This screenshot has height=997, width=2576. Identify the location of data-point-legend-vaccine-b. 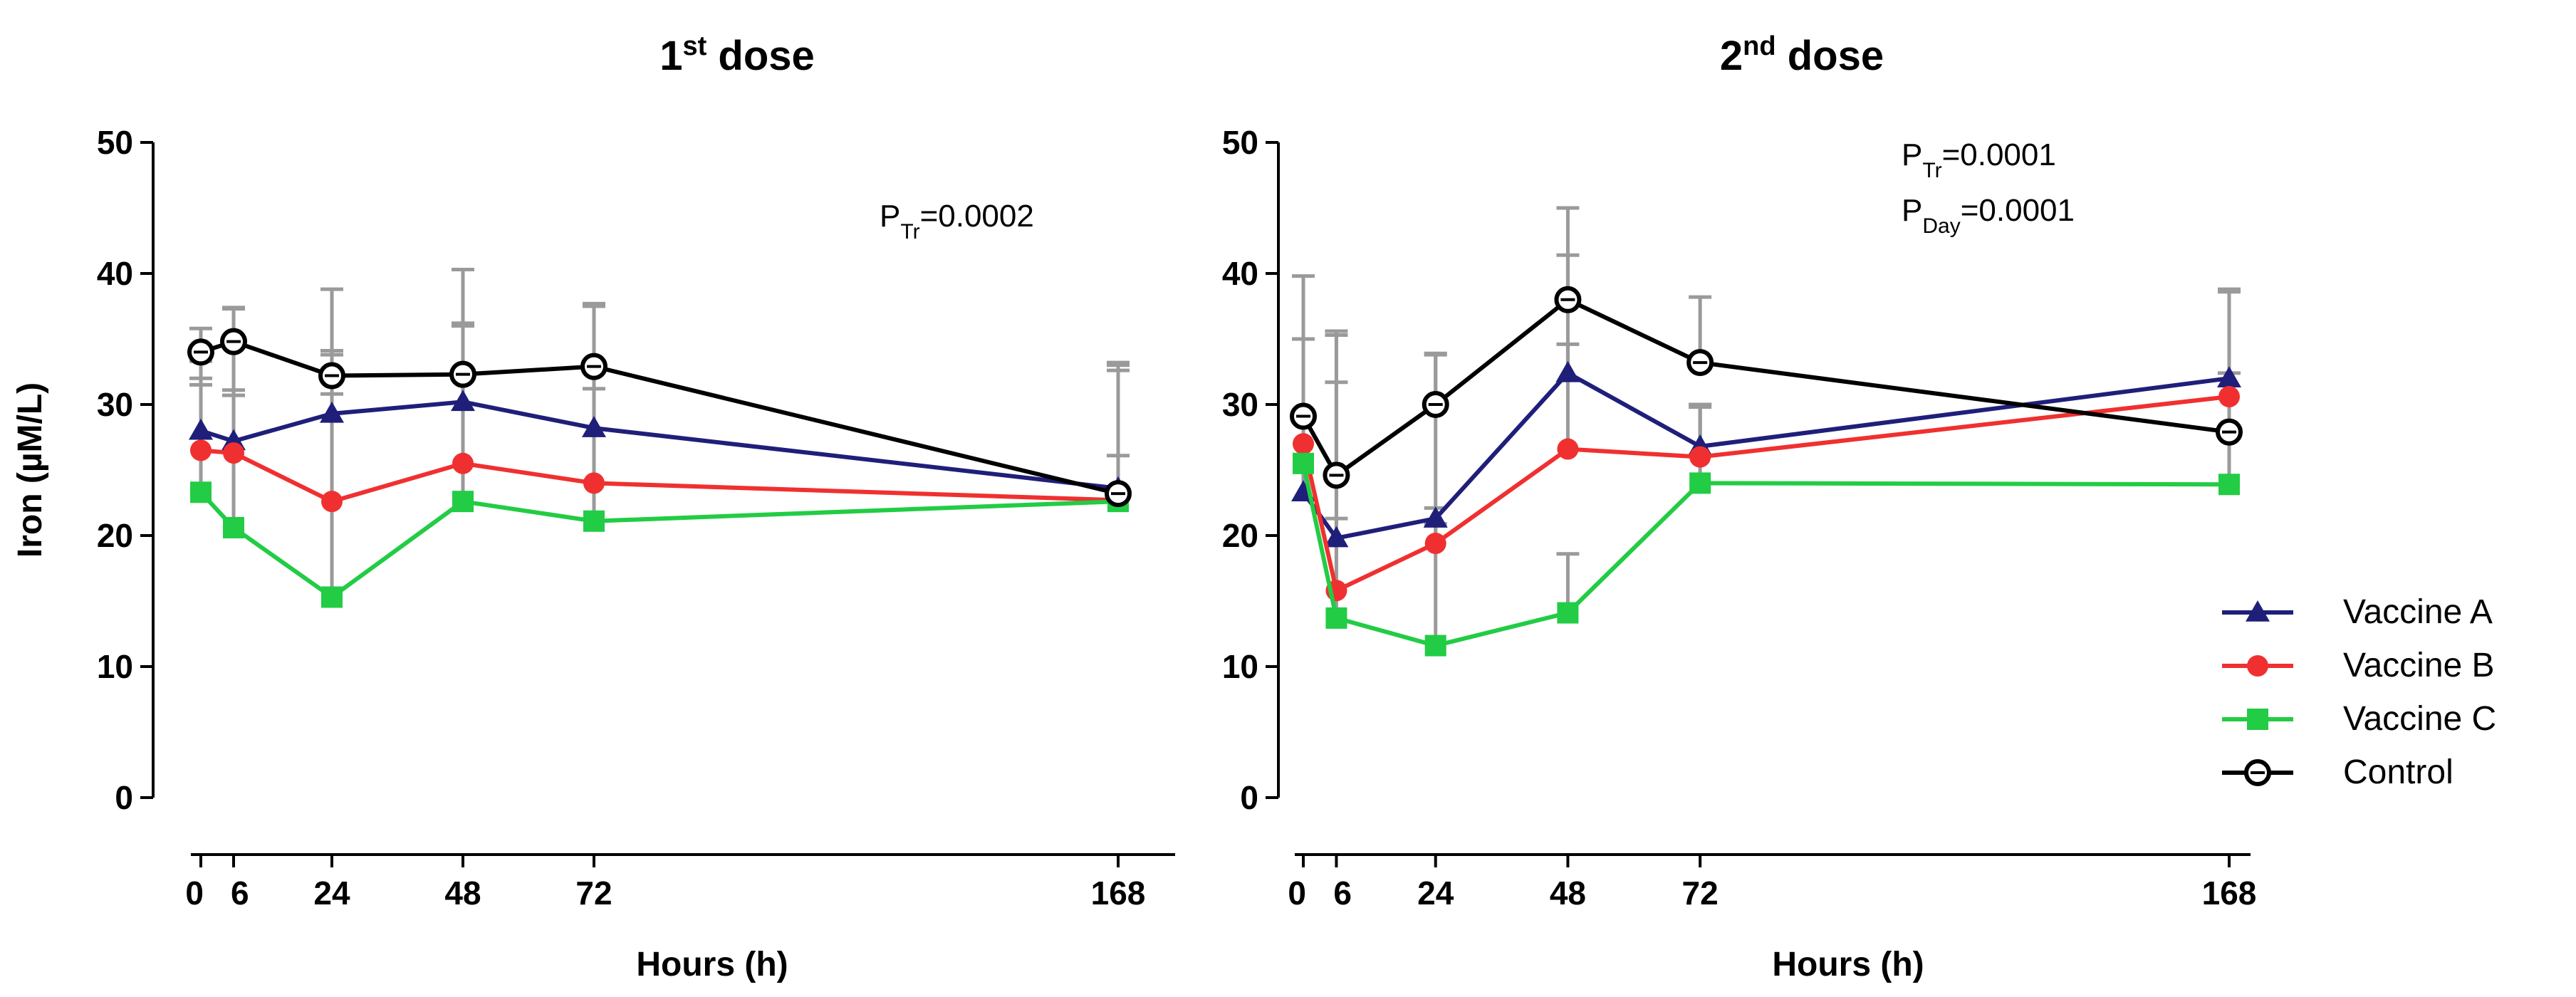
(2257, 666).